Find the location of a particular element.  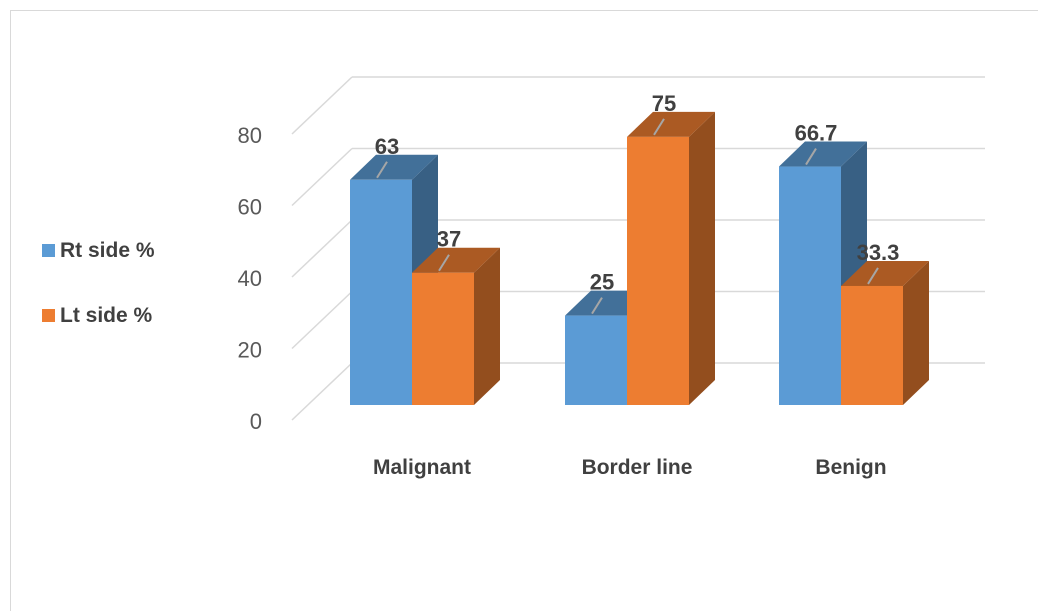

y-tick-label: 20 is located at coordinates (250, 350).